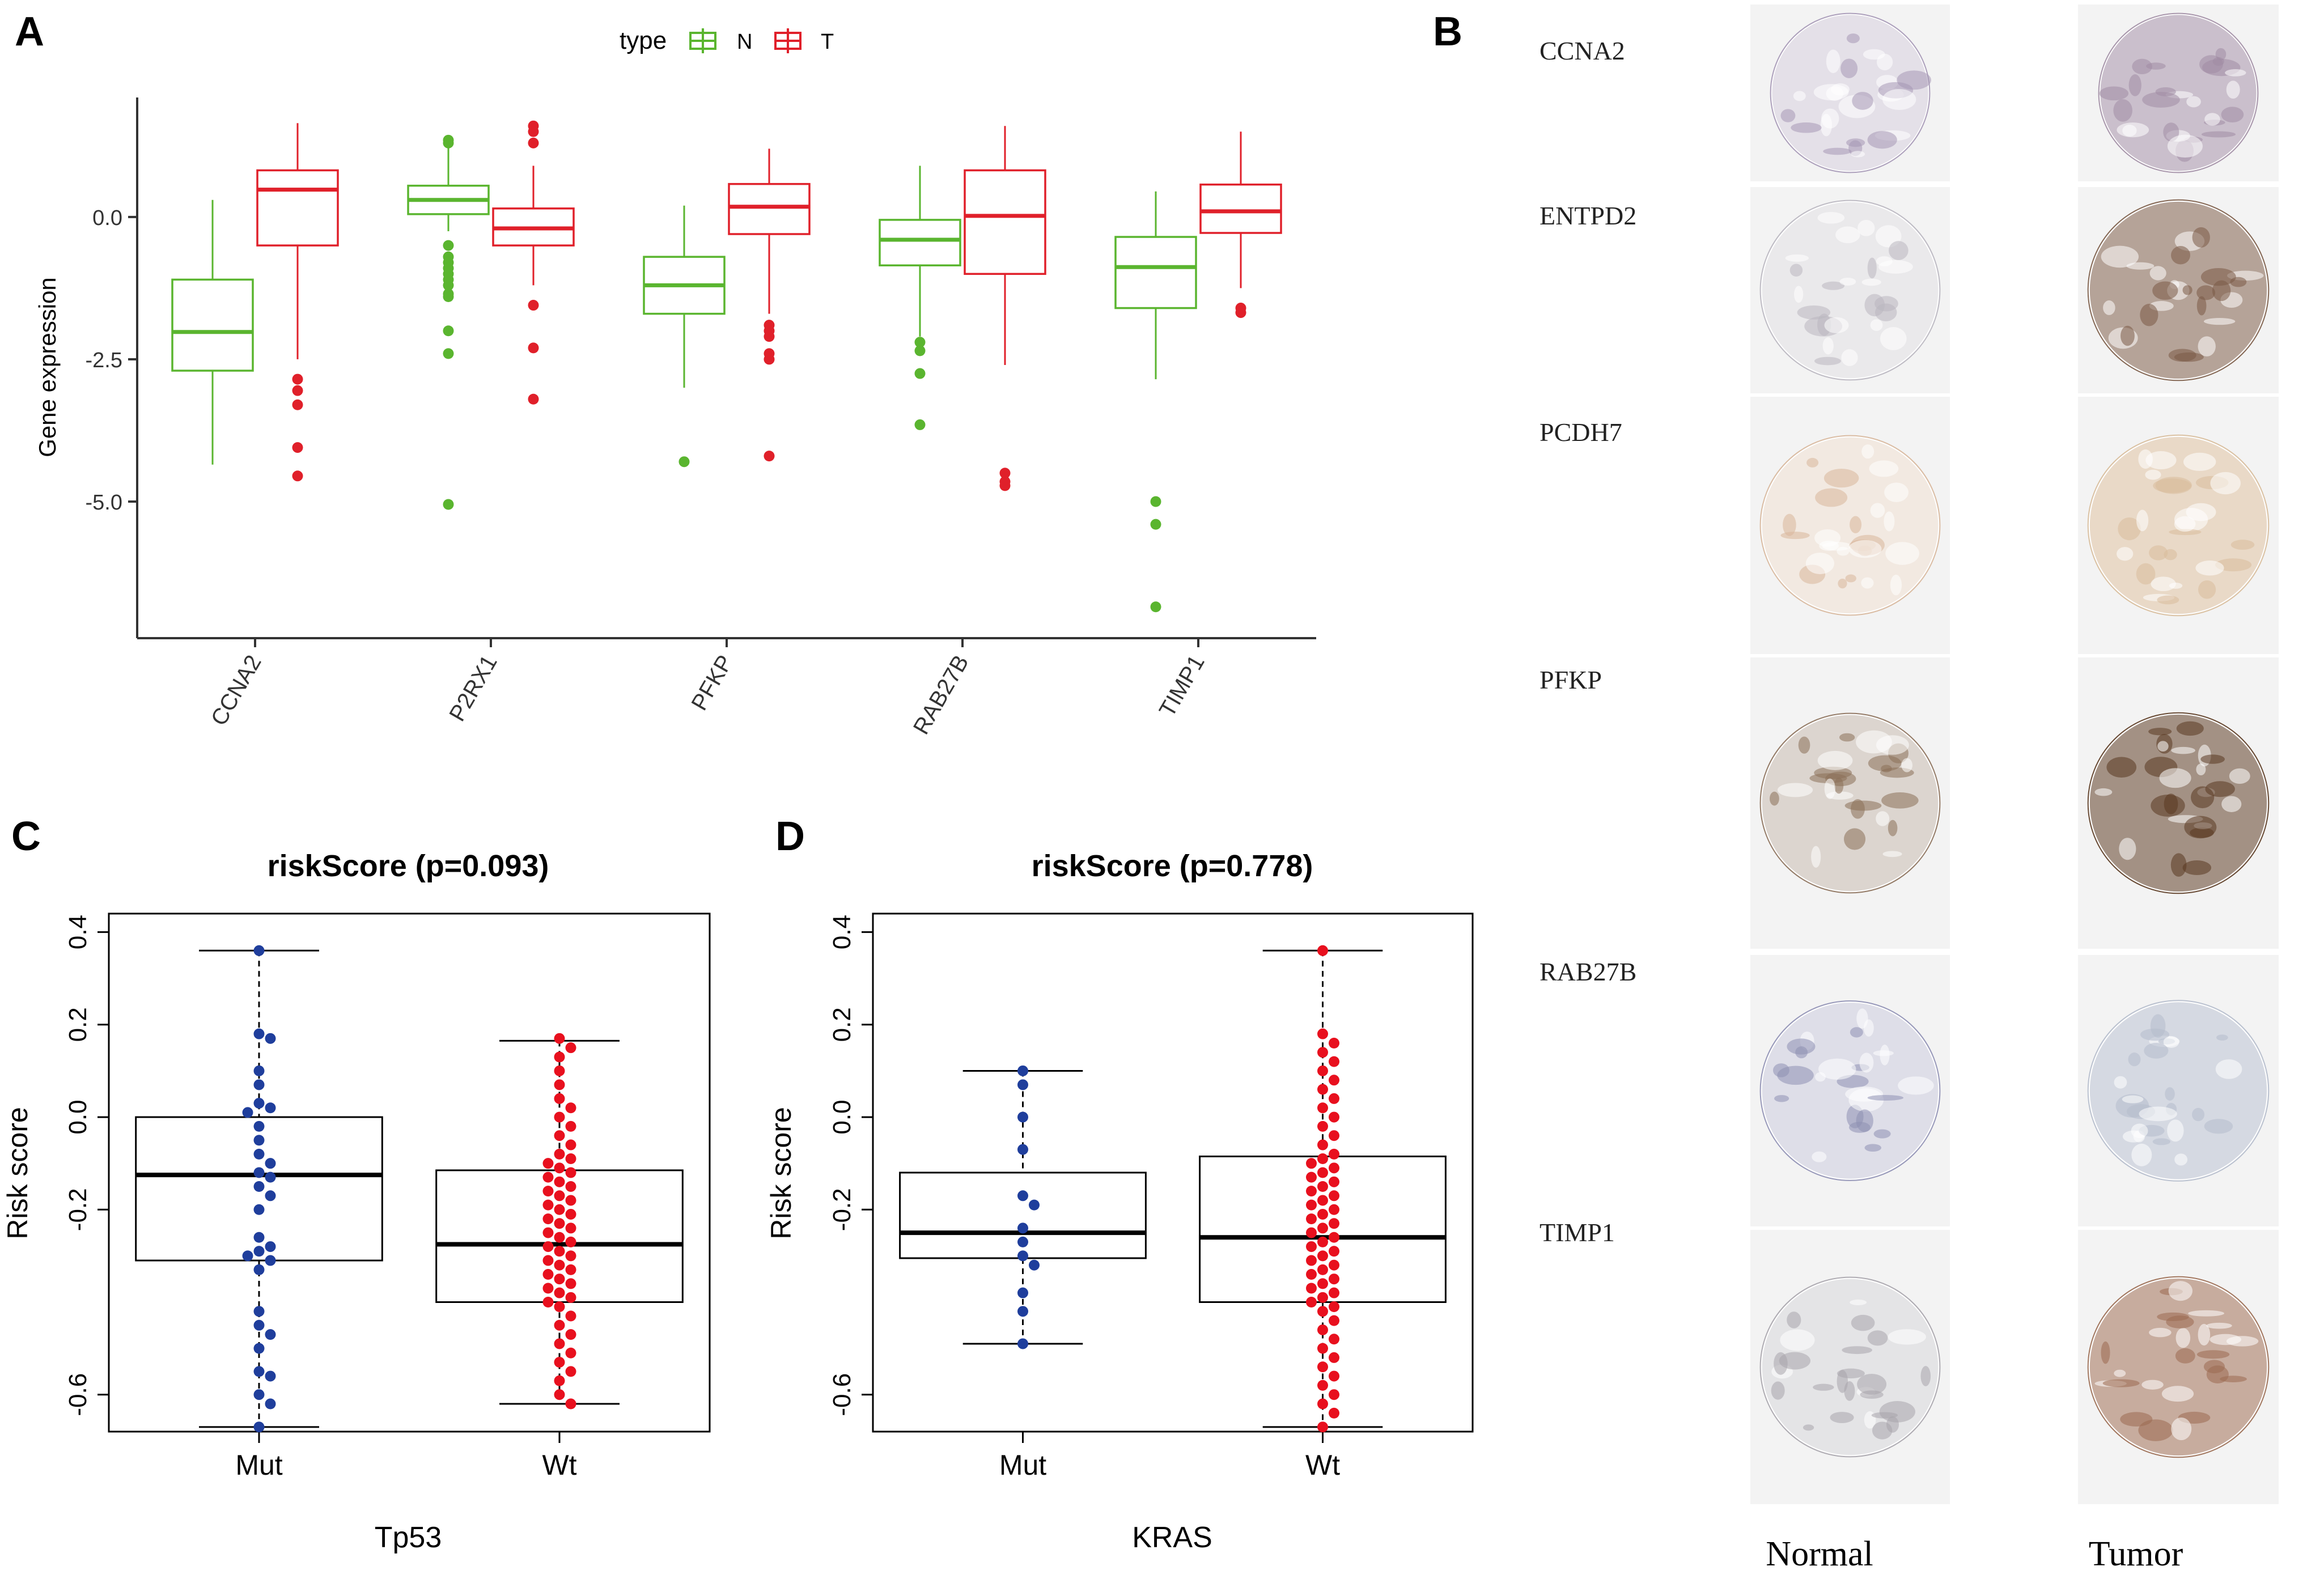 The width and height of the screenshot is (2324, 1575). I want to click on column-label-tumor: Tumor, so click(2136, 1554).